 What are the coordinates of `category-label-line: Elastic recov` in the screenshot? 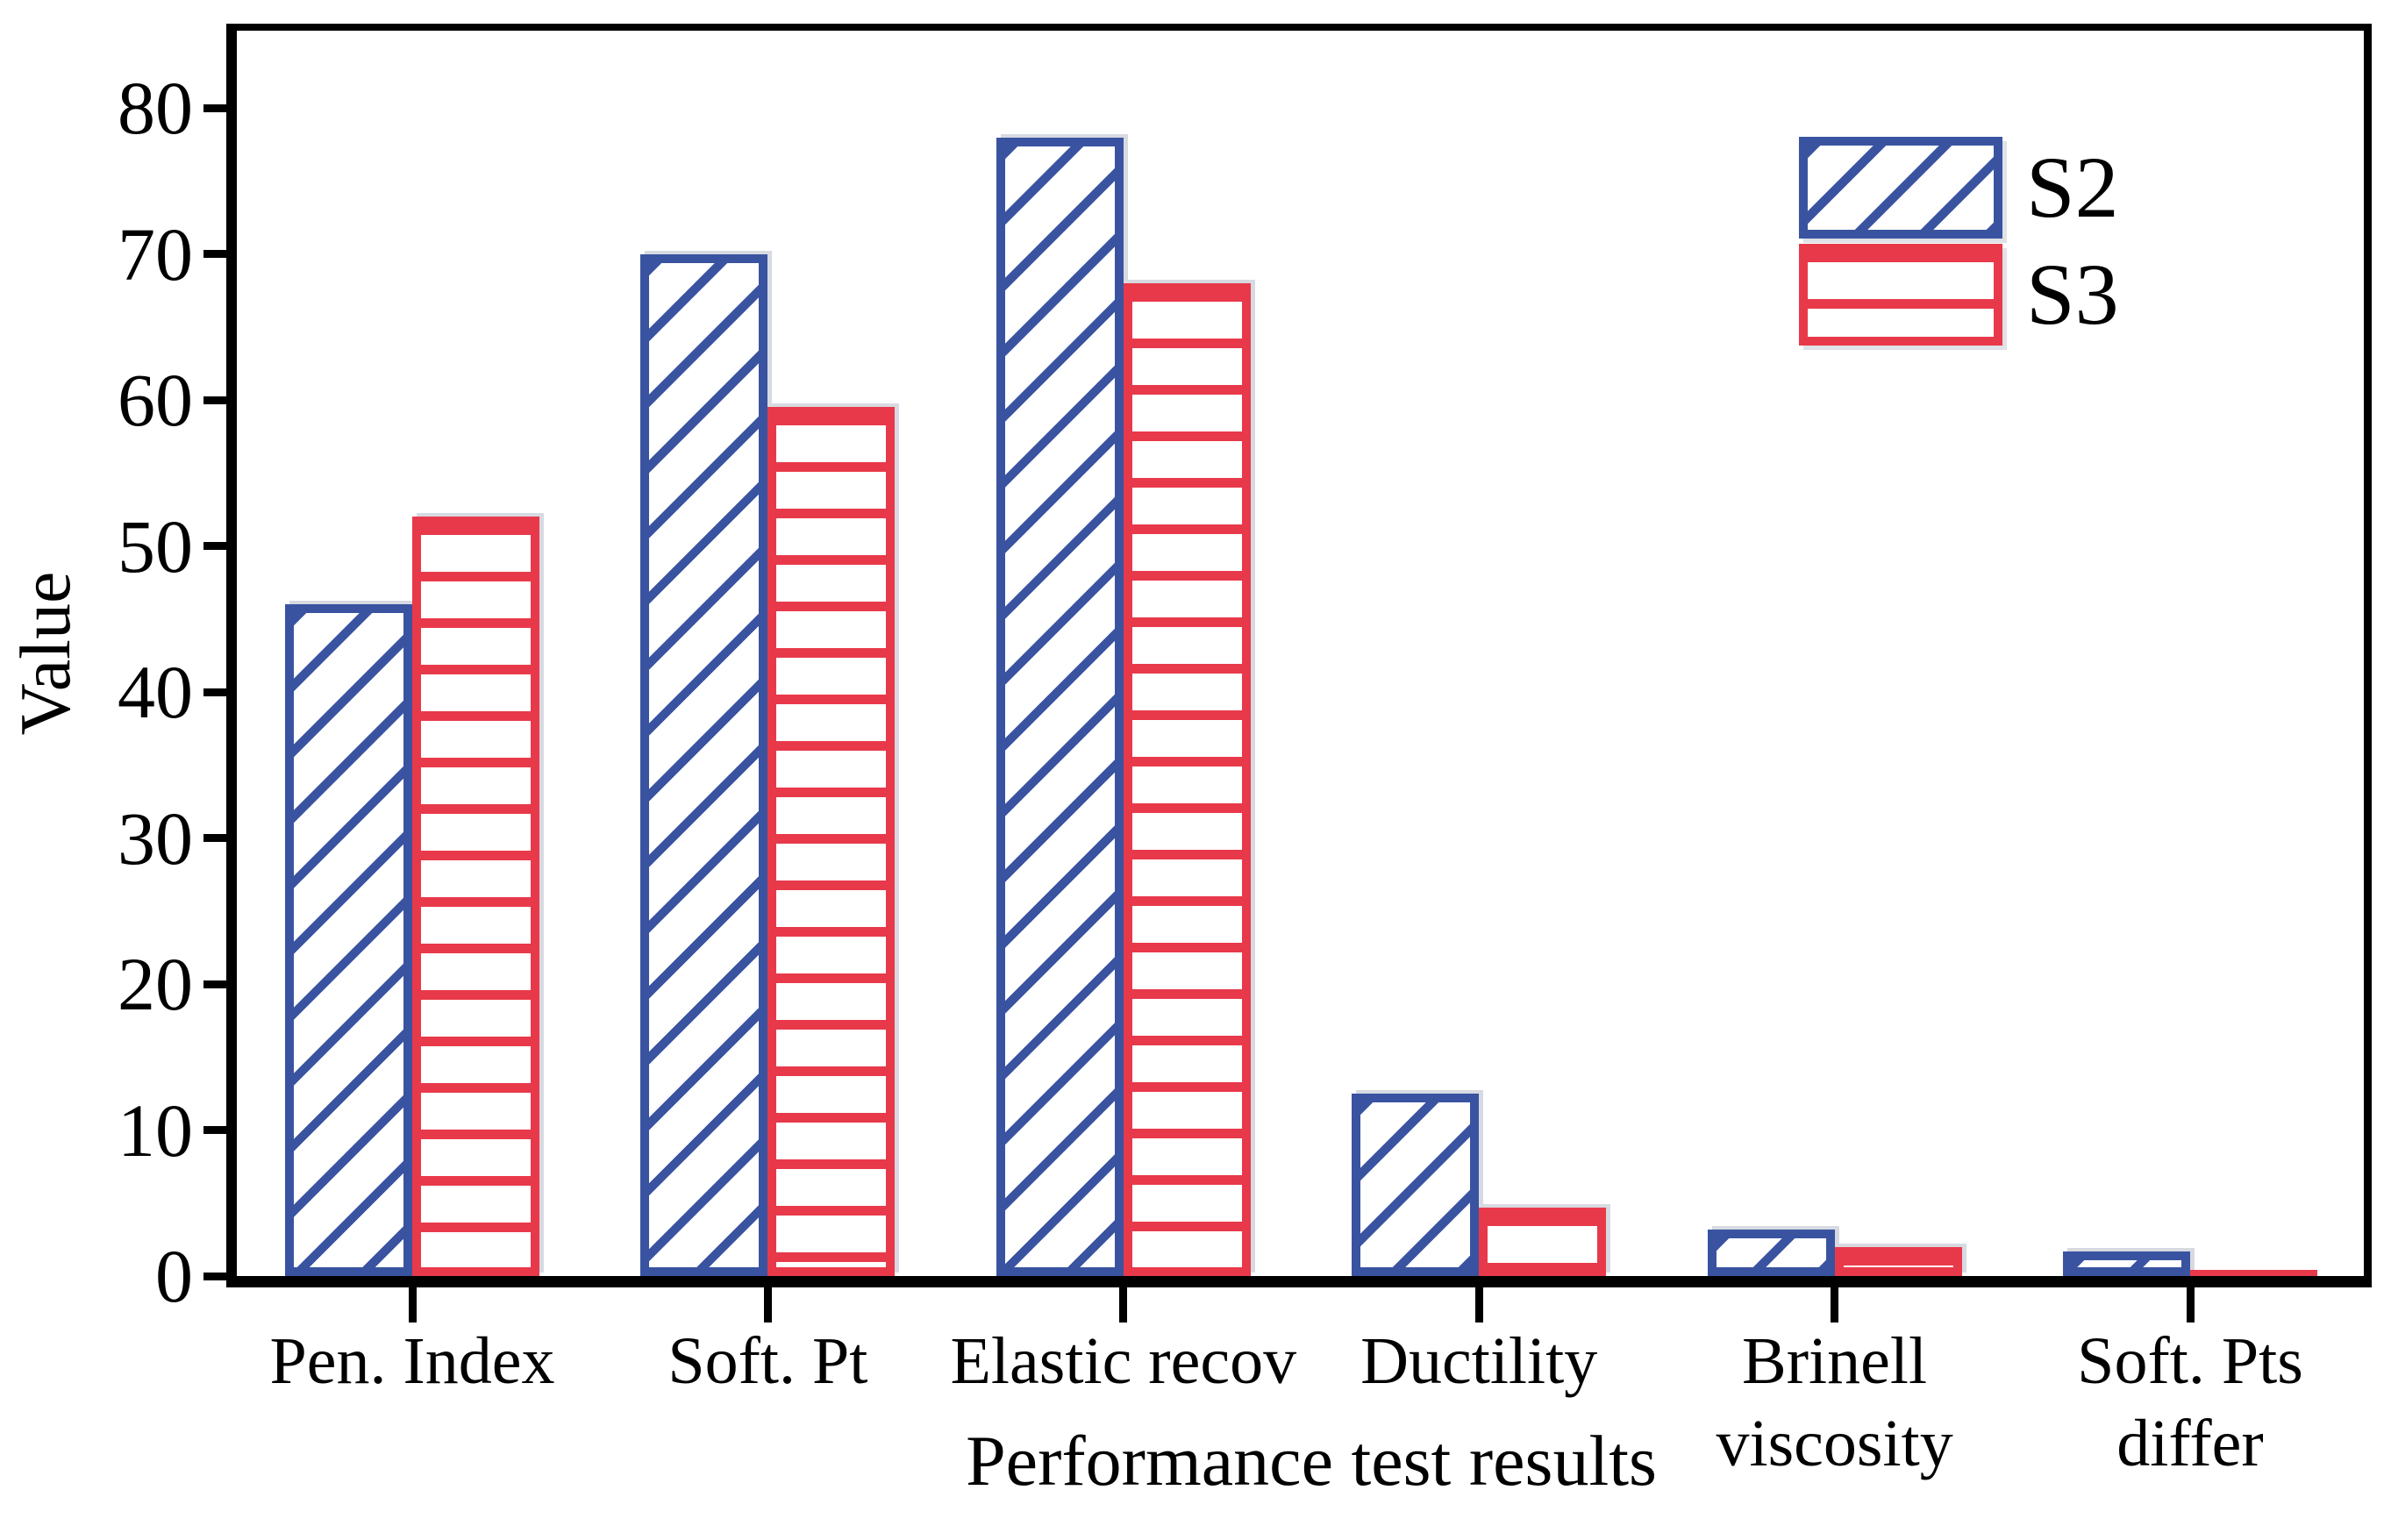 It's located at (1123, 1361).